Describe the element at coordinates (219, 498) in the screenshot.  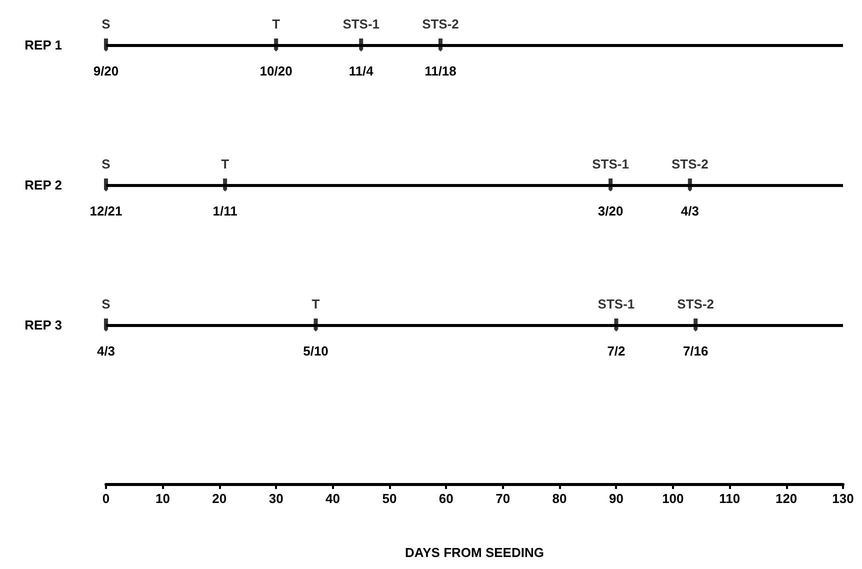
I see `x-tick-label: 20` at that location.